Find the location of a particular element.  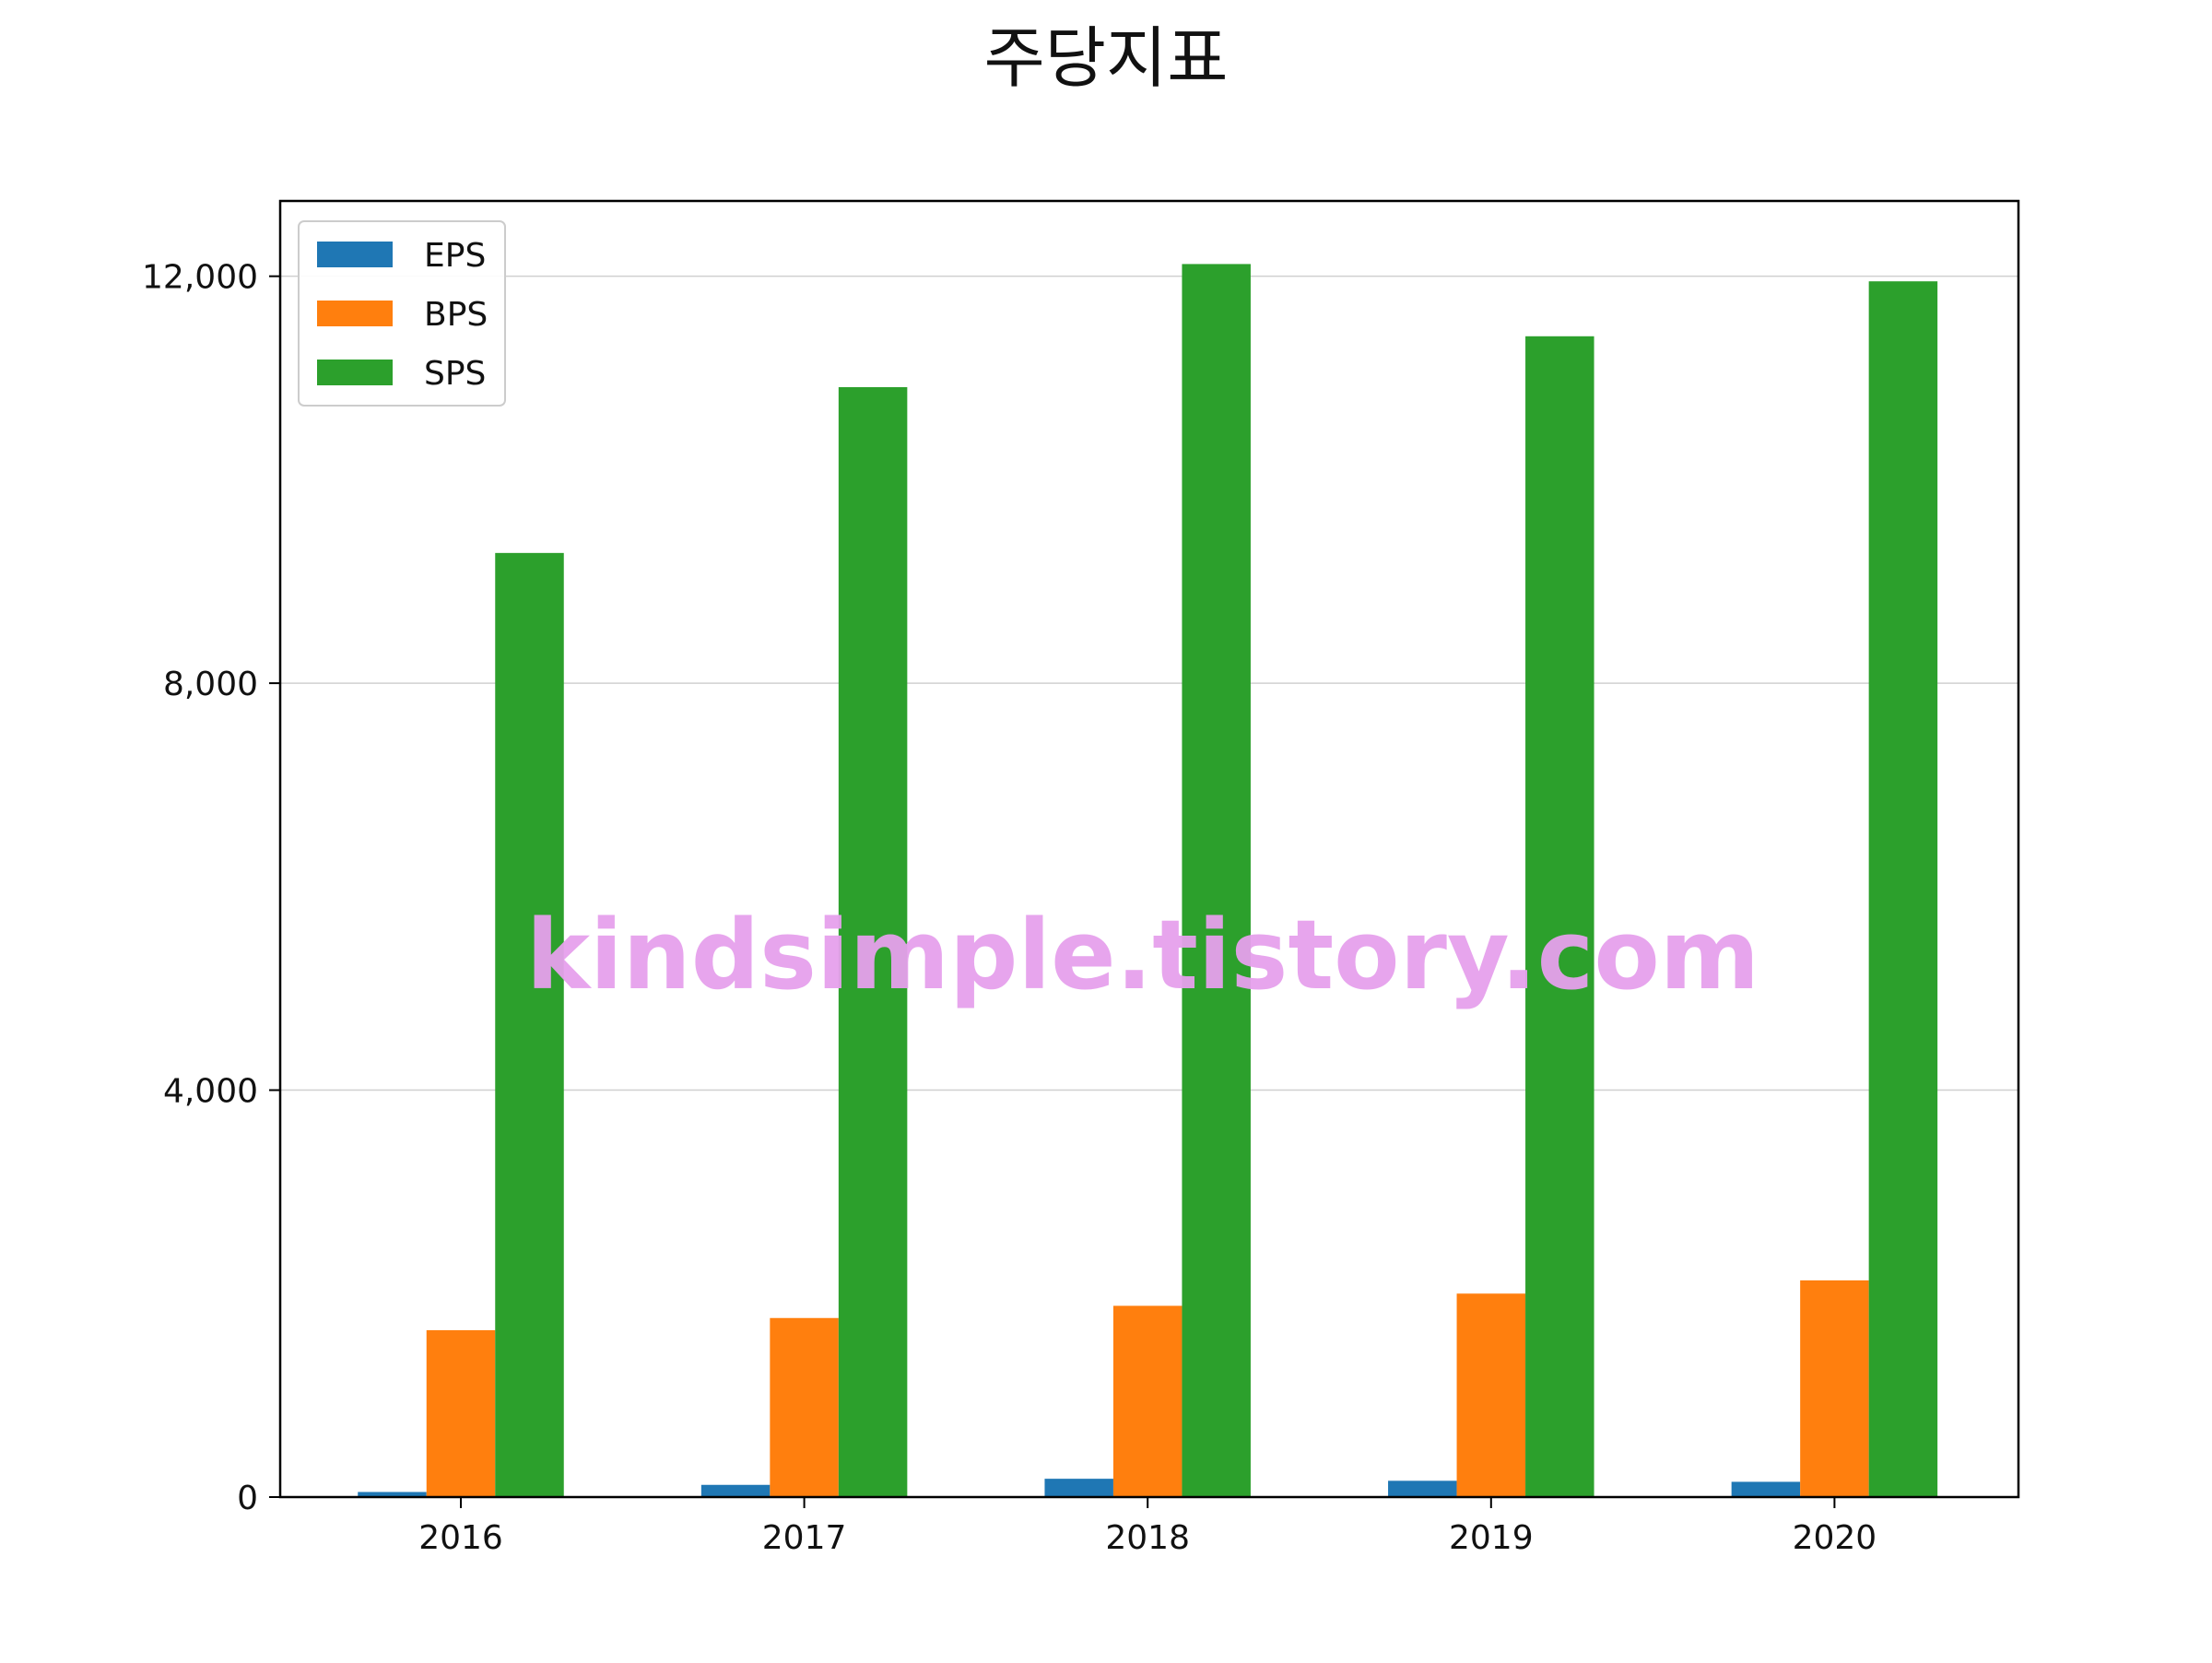

y-tick-label: 4,000 is located at coordinates (210, 1092).